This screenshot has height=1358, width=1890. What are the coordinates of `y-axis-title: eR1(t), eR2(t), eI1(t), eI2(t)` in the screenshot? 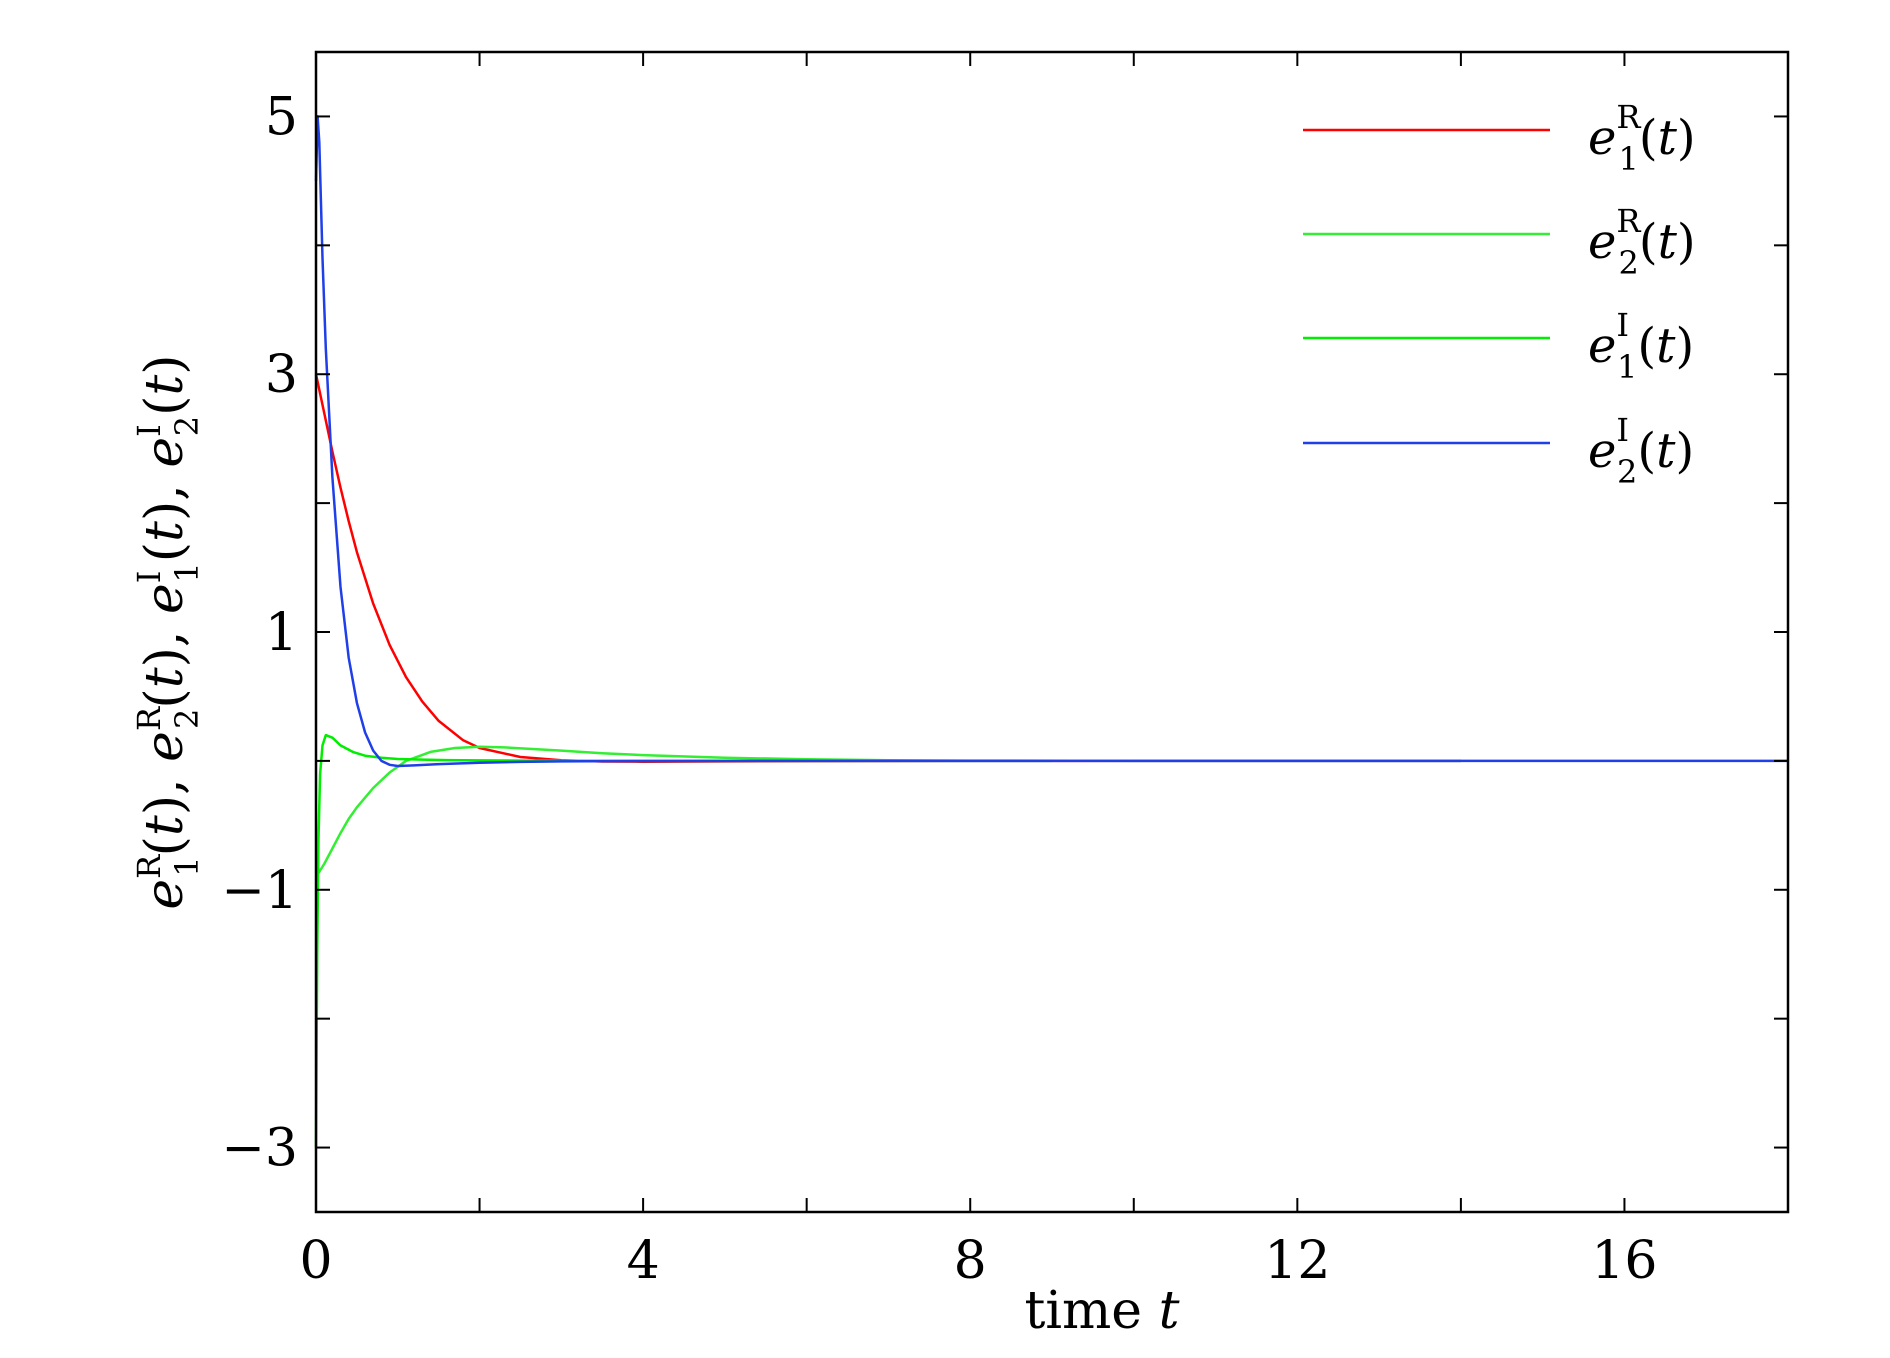 It's located at (168, 631).